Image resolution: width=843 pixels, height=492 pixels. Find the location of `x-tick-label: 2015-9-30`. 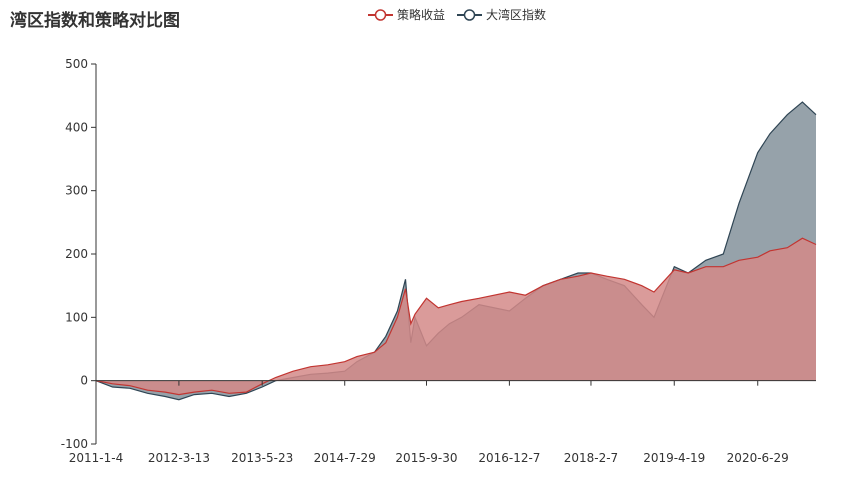

x-tick-label: 2015-9-30 is located at coordinates (426, 458).